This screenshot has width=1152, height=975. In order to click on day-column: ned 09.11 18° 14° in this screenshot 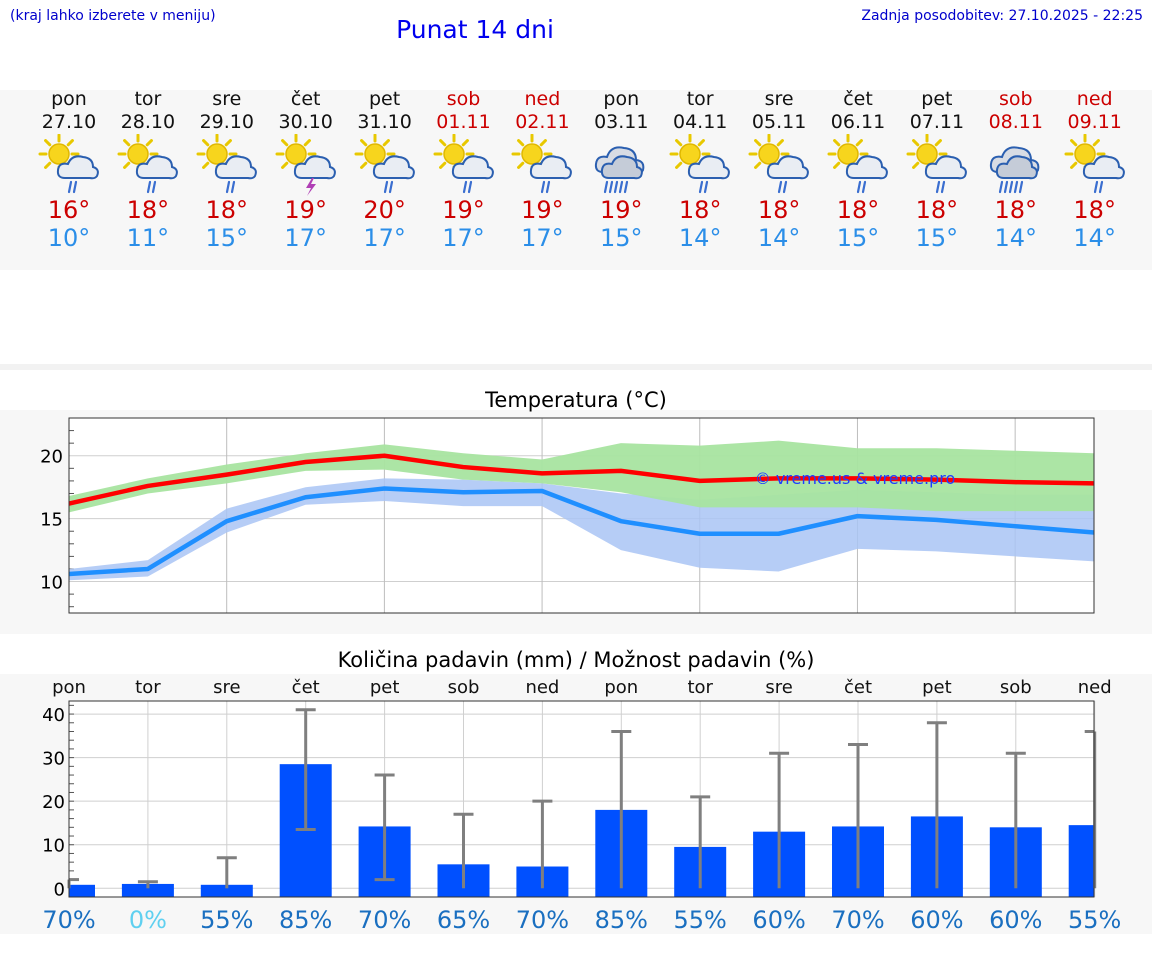, I will do `click(1095, 170)`.